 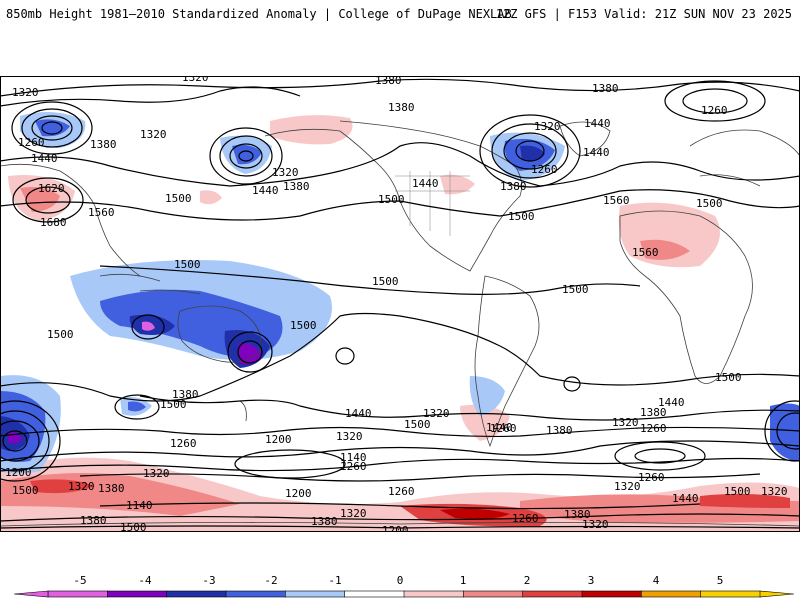 What do you see at coordinates (51, 188) in the screenshot?
I see `contour-label: 1620` at bounding box center [51, 188].